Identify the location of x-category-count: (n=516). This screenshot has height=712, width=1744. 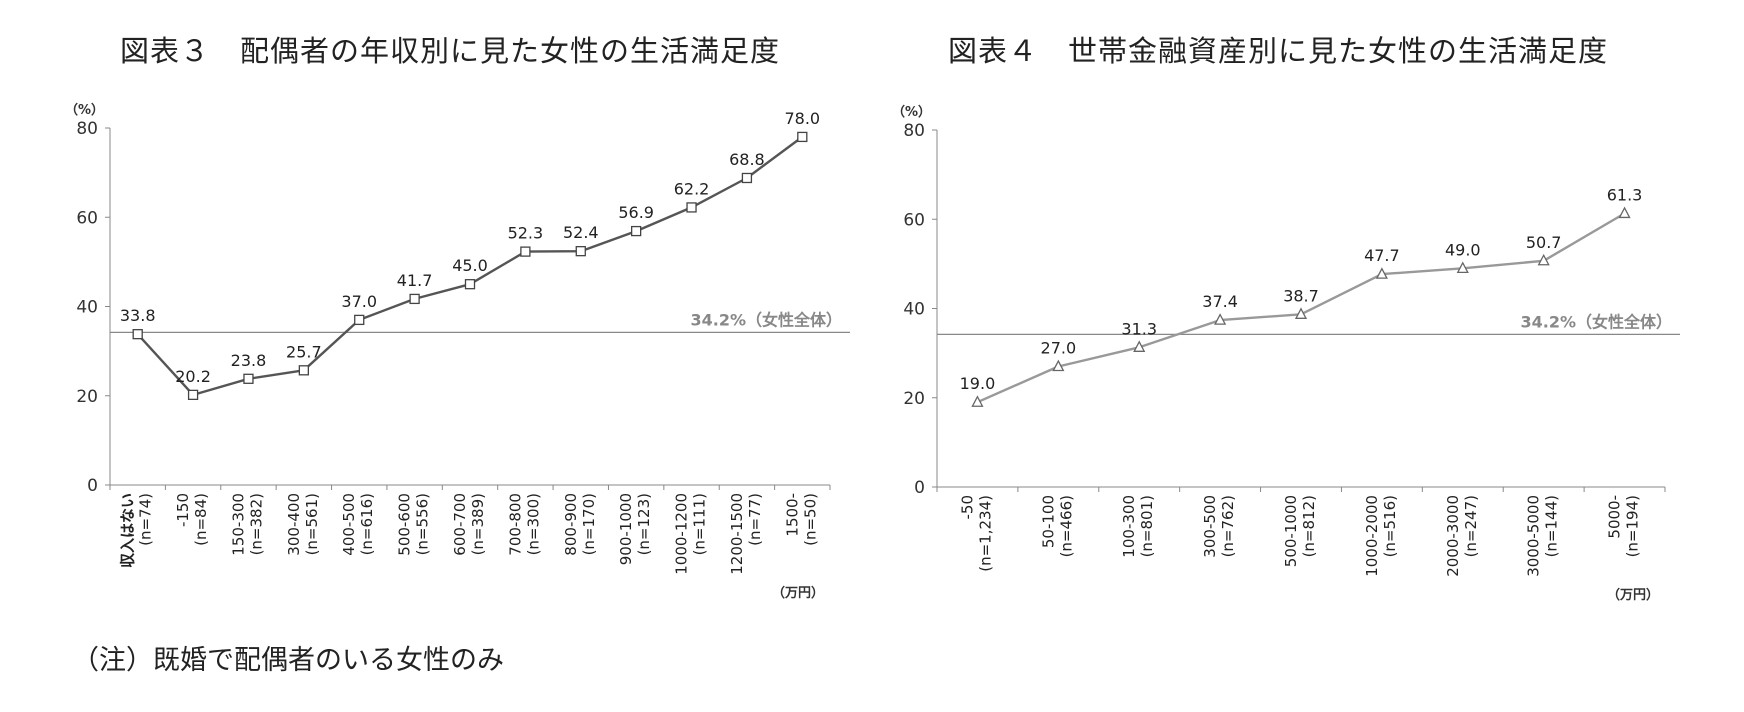
(1390, 526).